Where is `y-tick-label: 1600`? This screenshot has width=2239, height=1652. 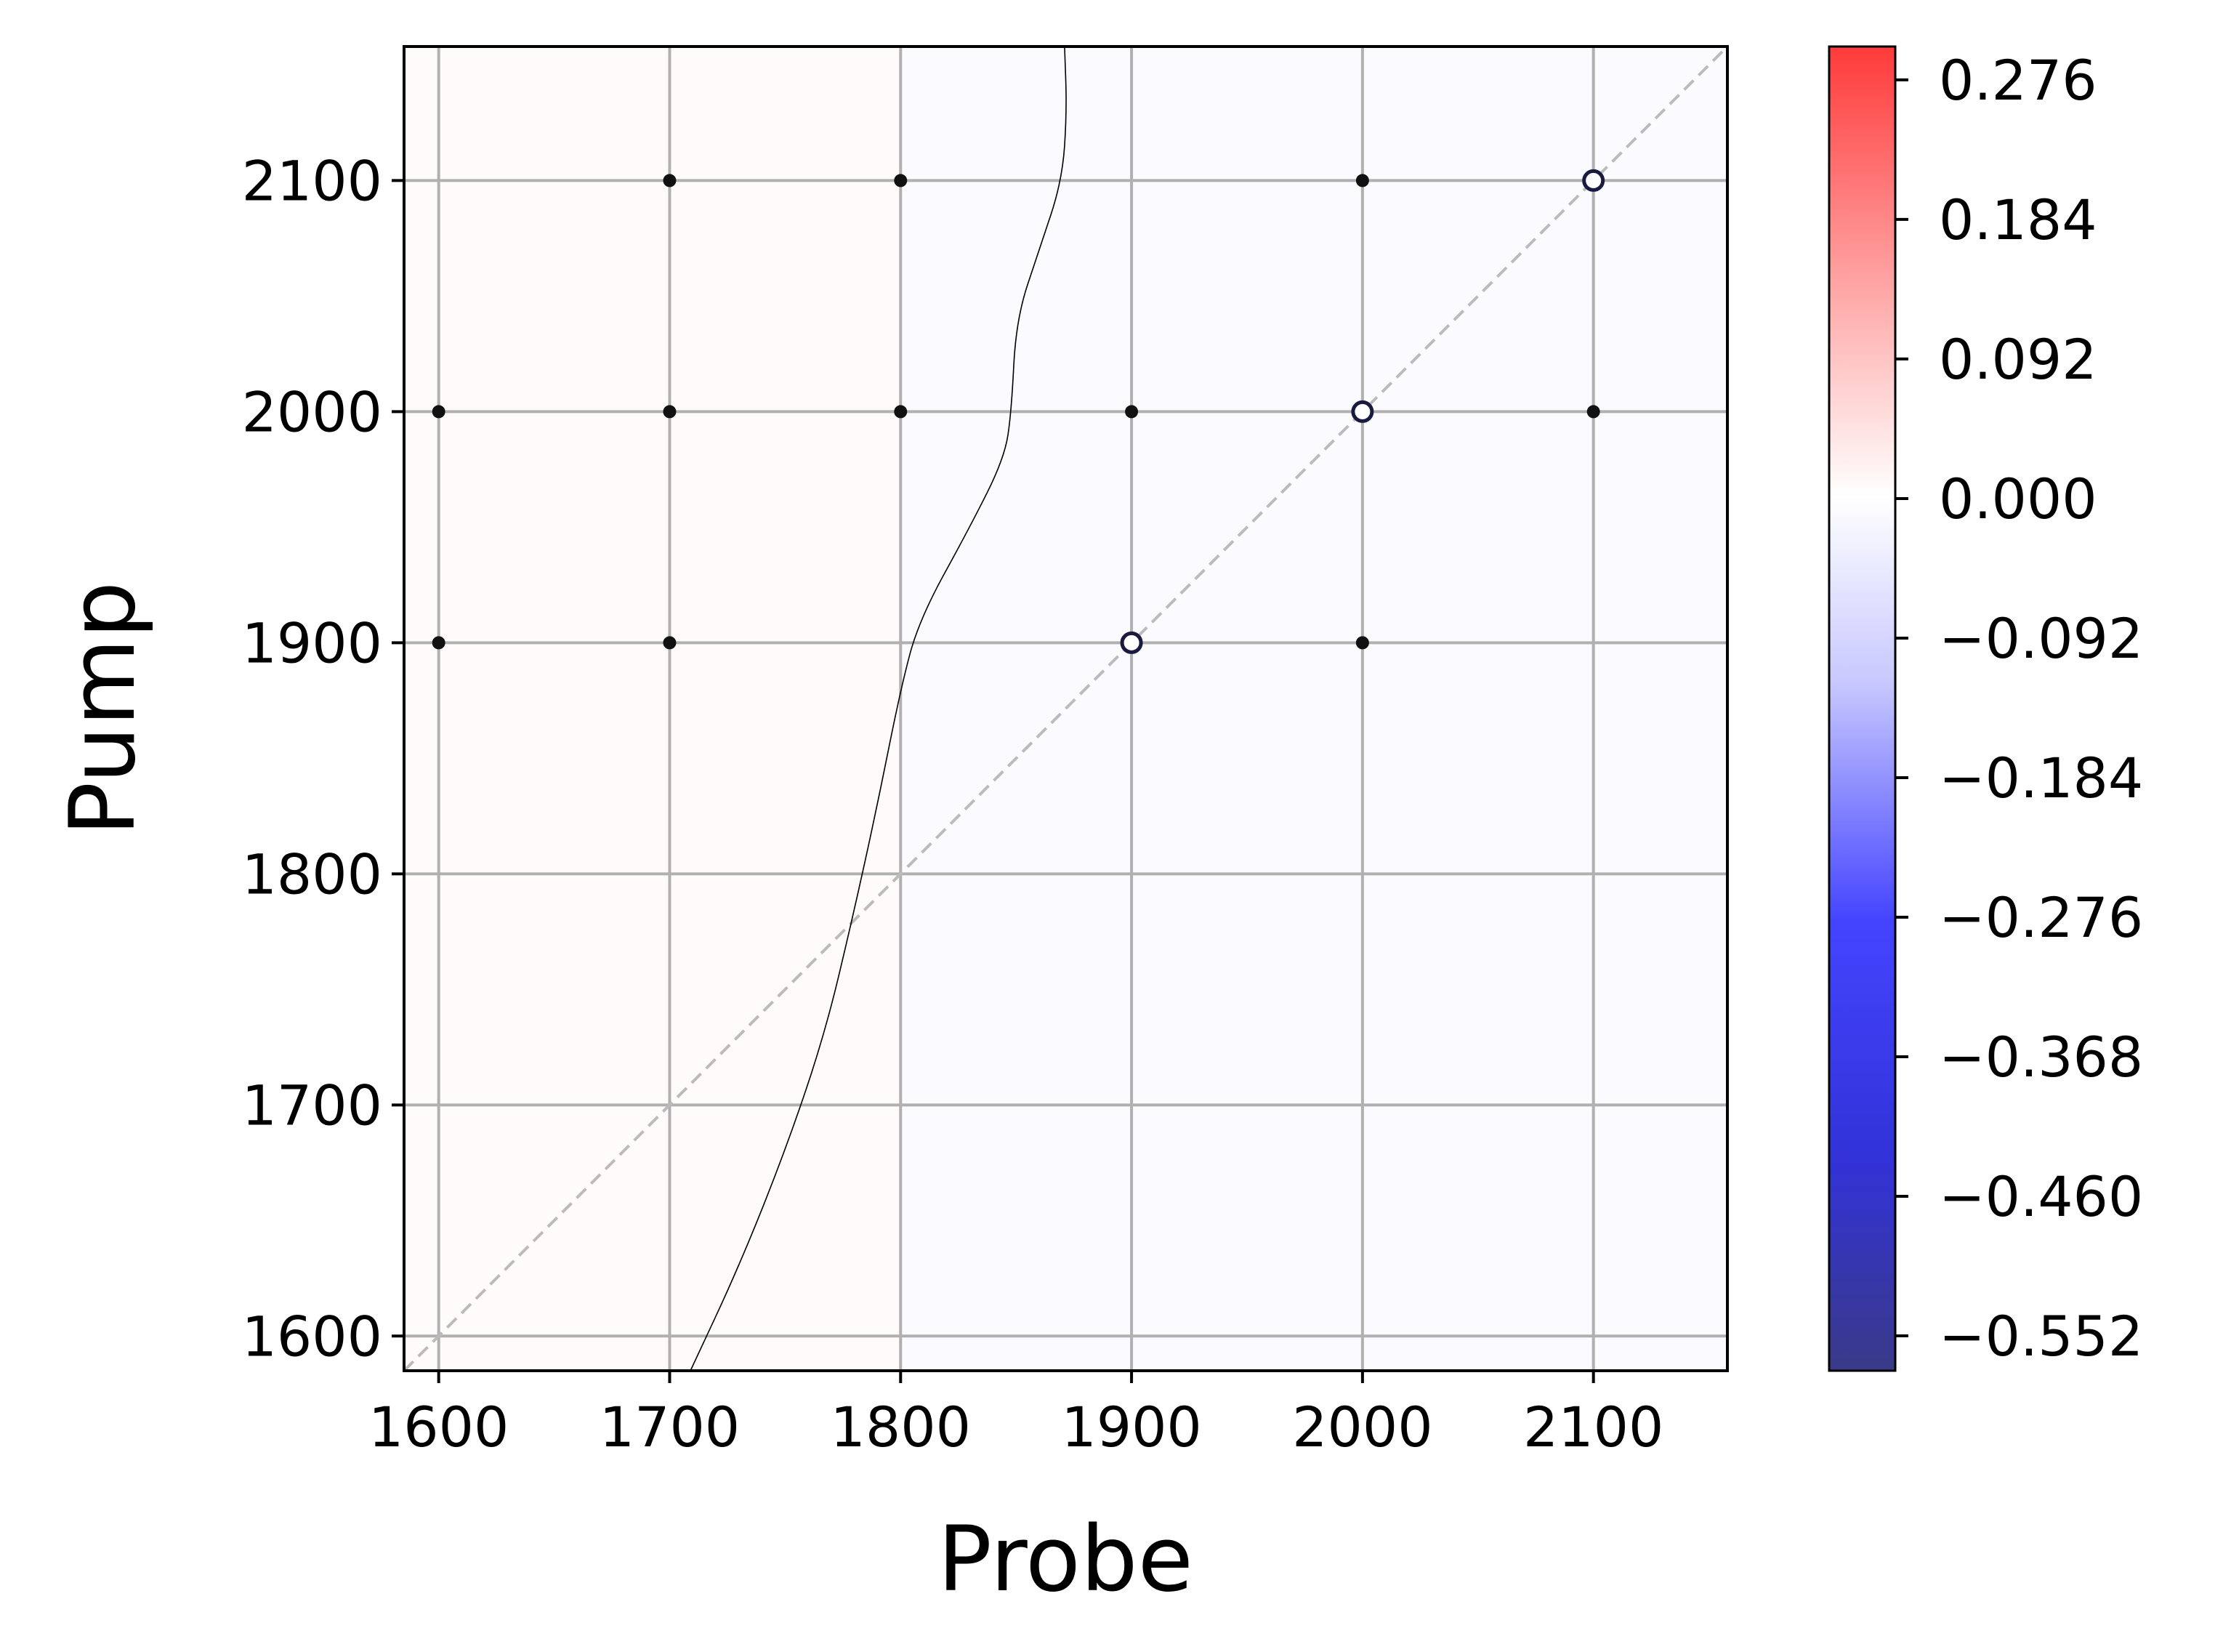
y-tick-label: 1600 is located at coordinates (312, 1336).